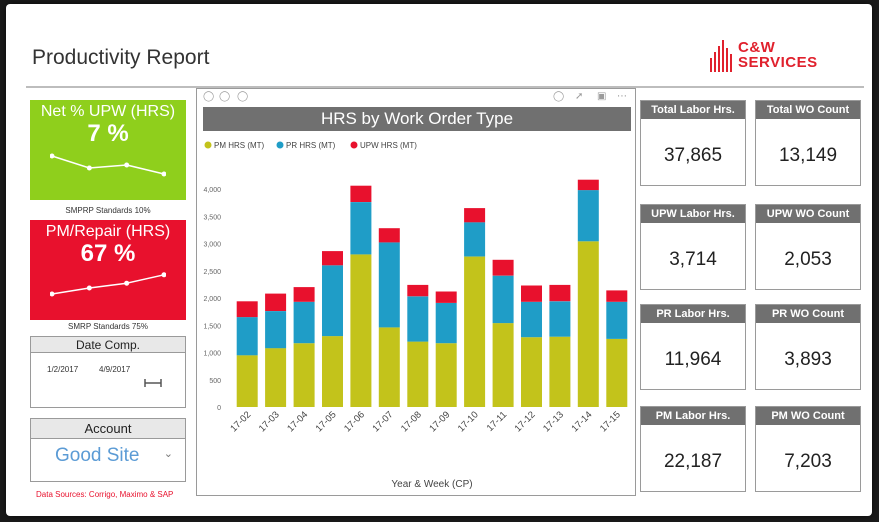  I want to click on account-slicer: Account Good Site ⌄, so click(108, 450).